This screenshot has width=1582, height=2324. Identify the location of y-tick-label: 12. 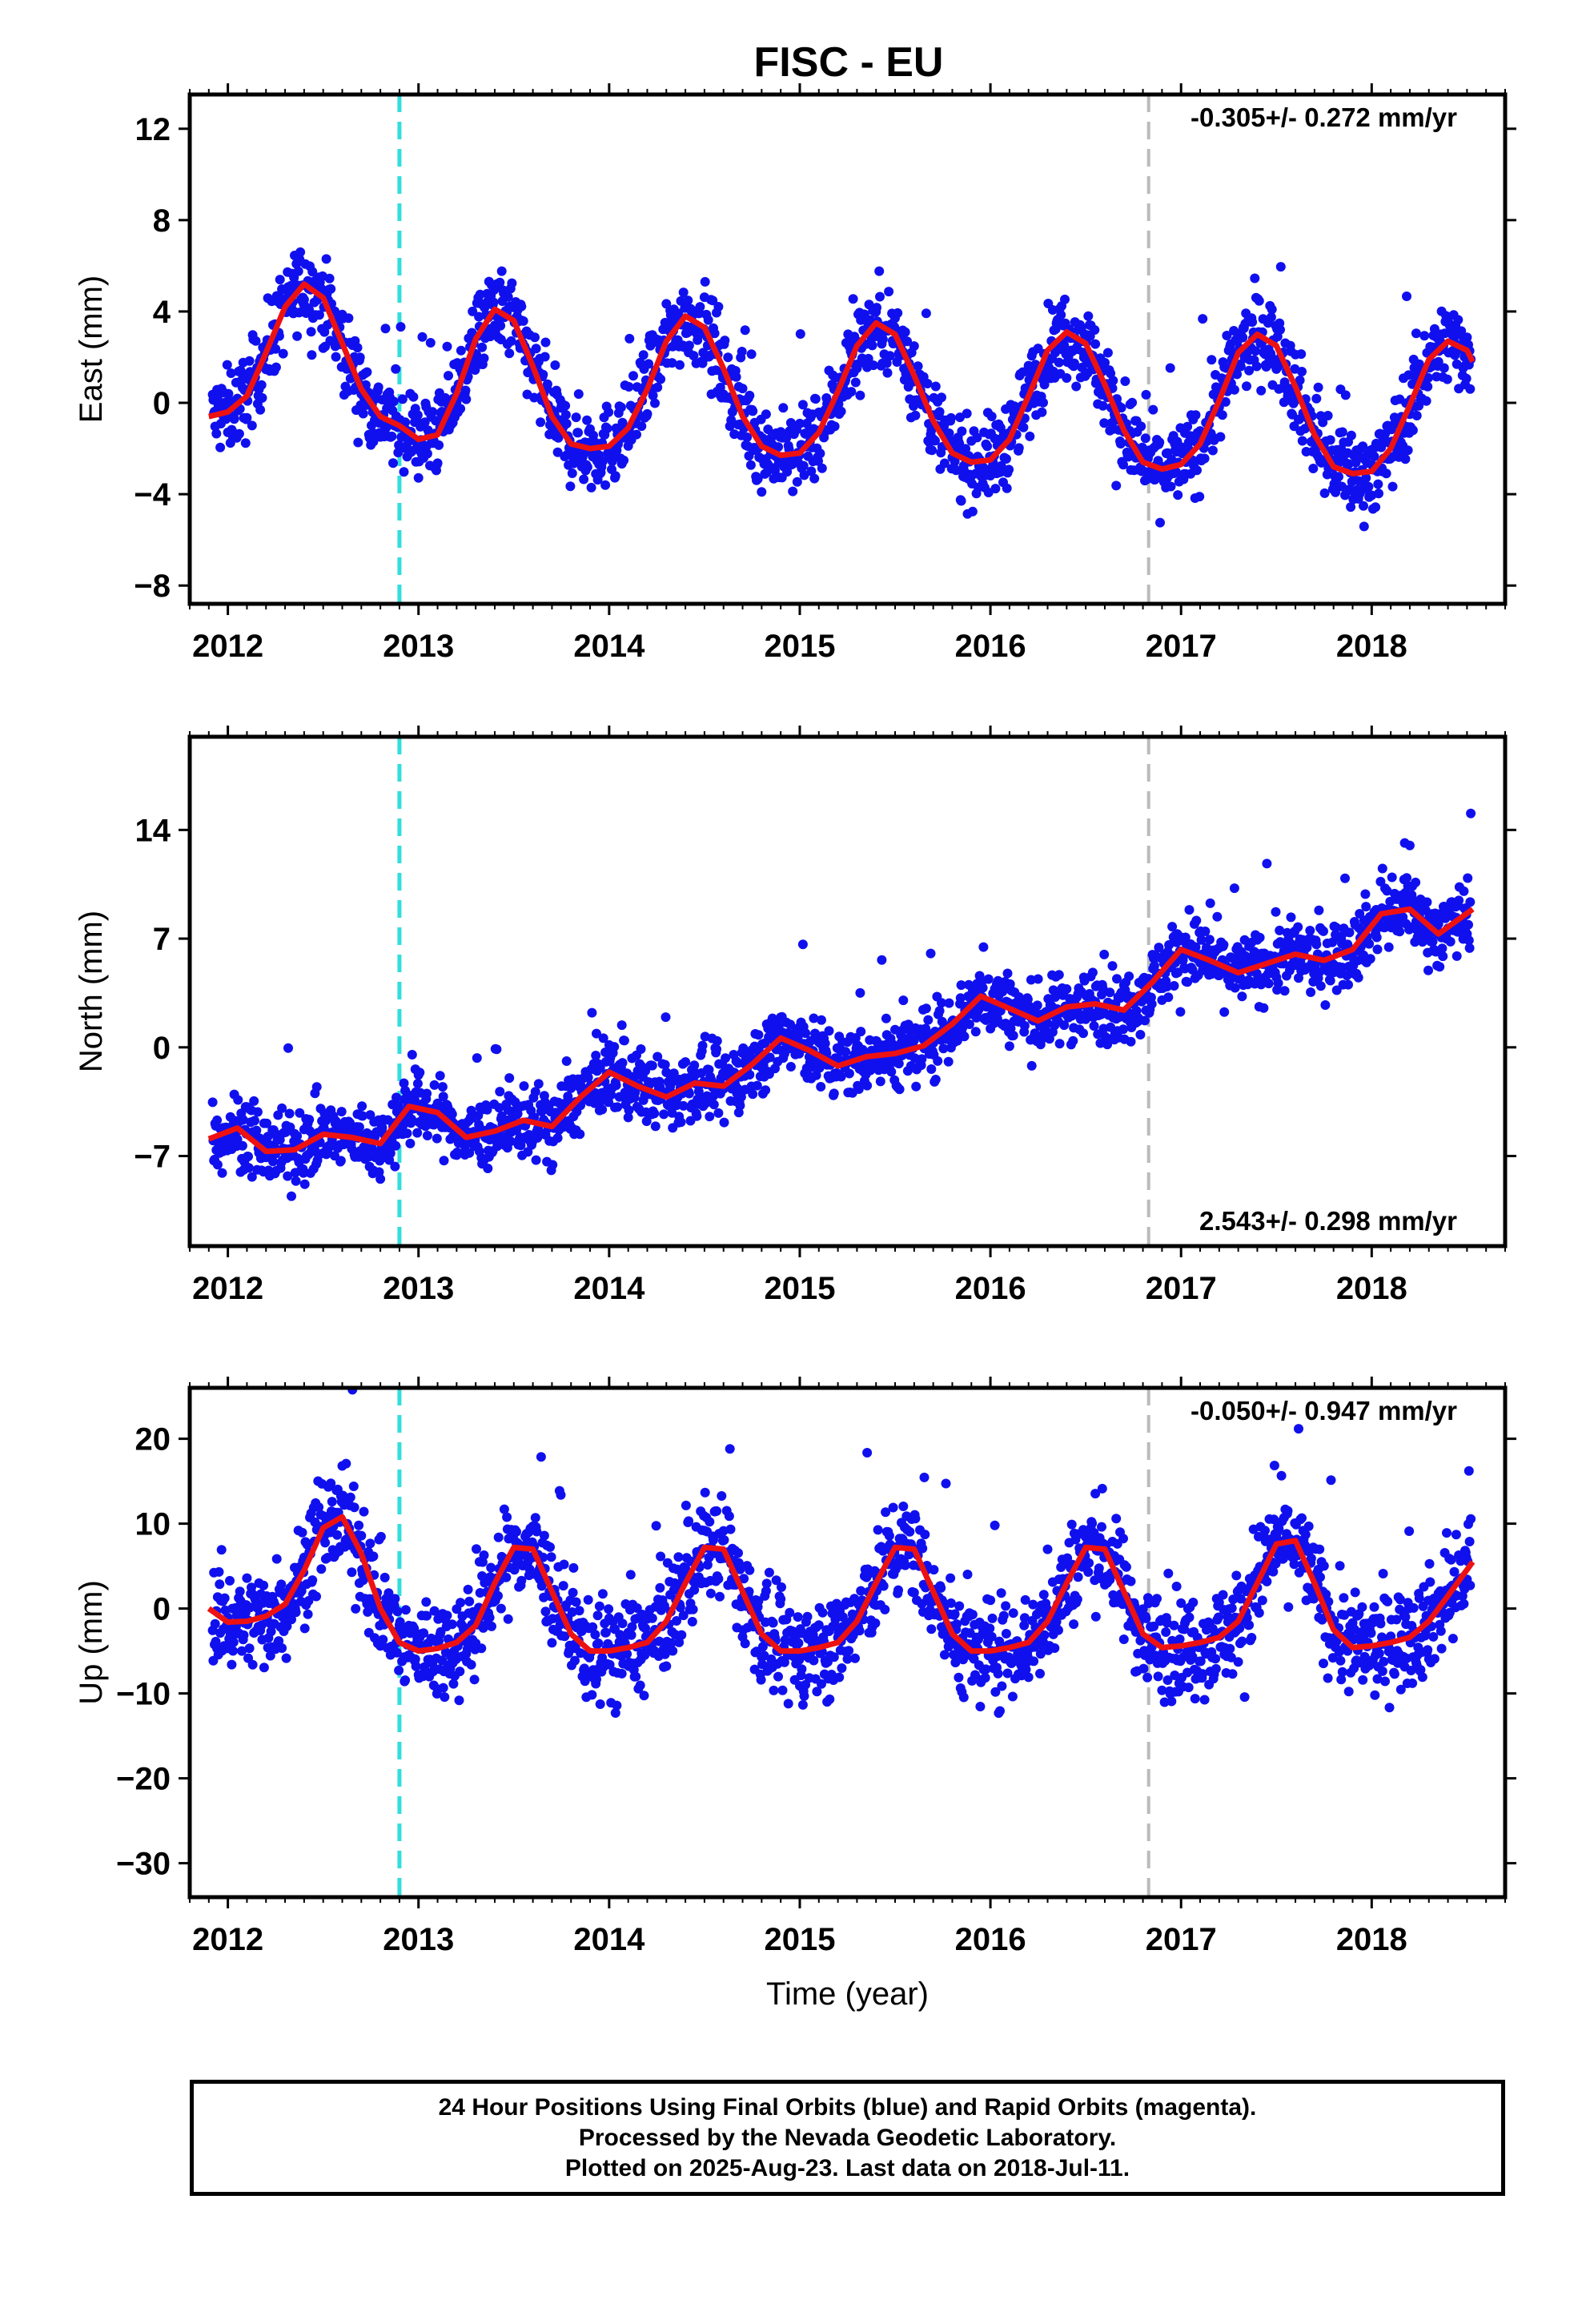
(153, 129).